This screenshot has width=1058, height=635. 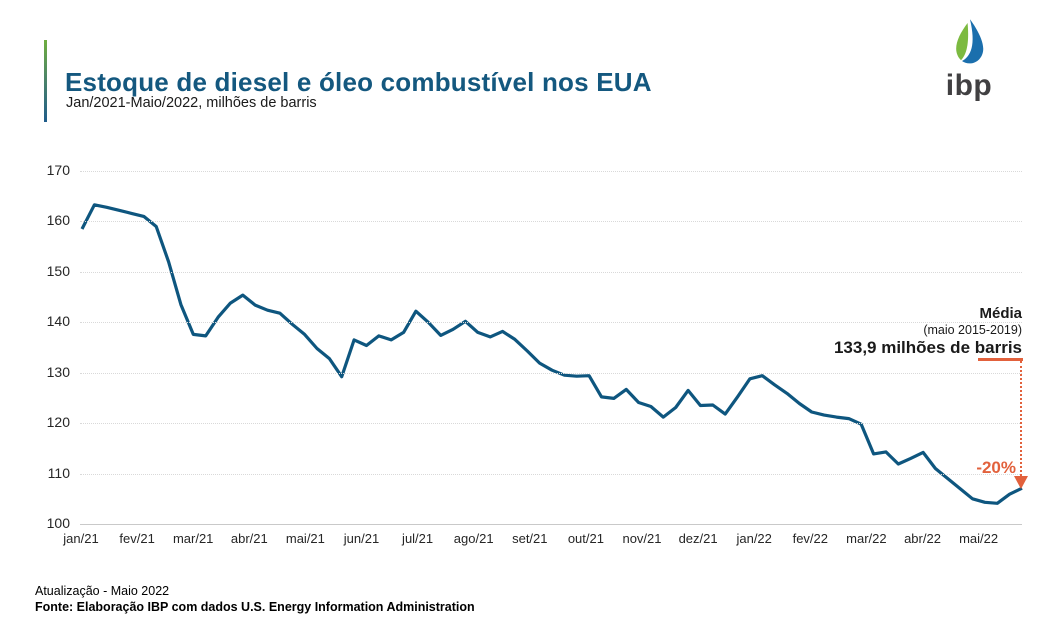 I want to click on media-arrow-dotted-line, so click(x=1021, y=418).